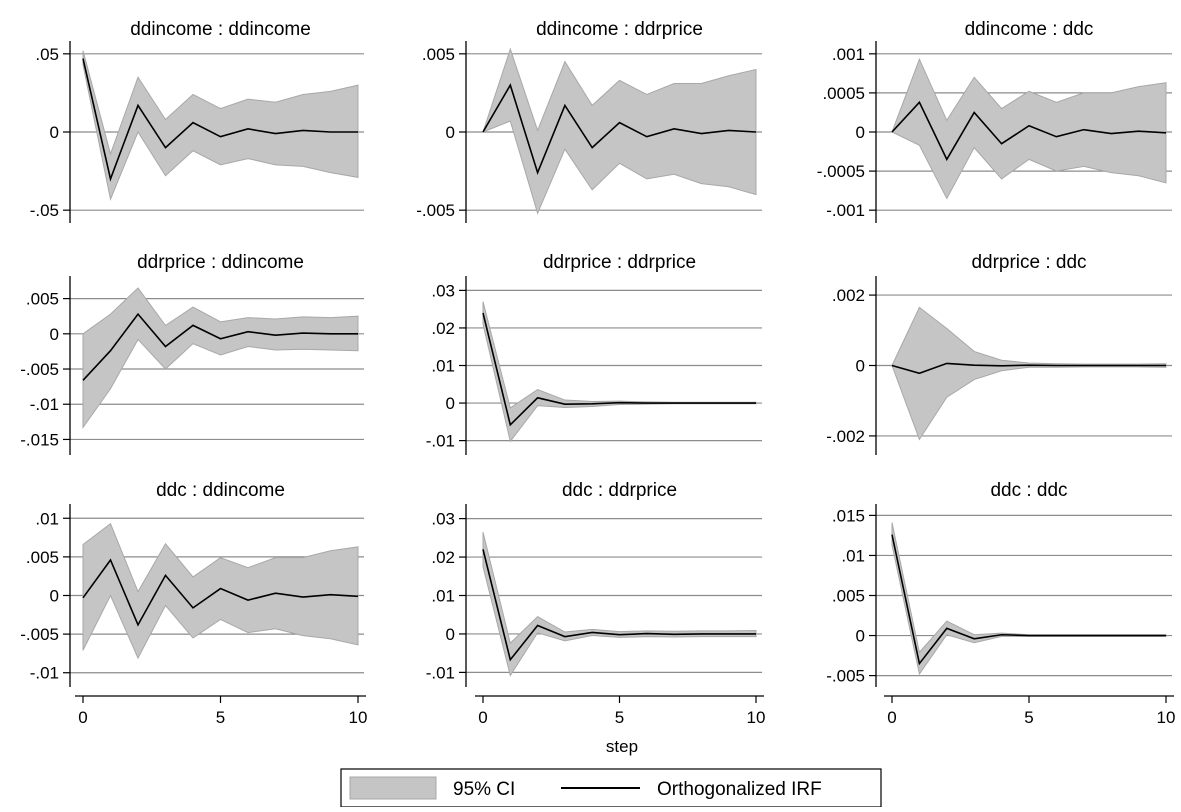  I want to click on panel-1: ddincome : ddincome -.05 0 .05, so click(197, 121).